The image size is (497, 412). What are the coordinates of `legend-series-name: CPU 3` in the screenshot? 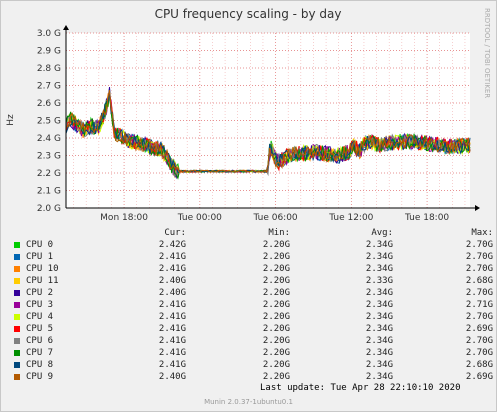 It's located at (40, 305).